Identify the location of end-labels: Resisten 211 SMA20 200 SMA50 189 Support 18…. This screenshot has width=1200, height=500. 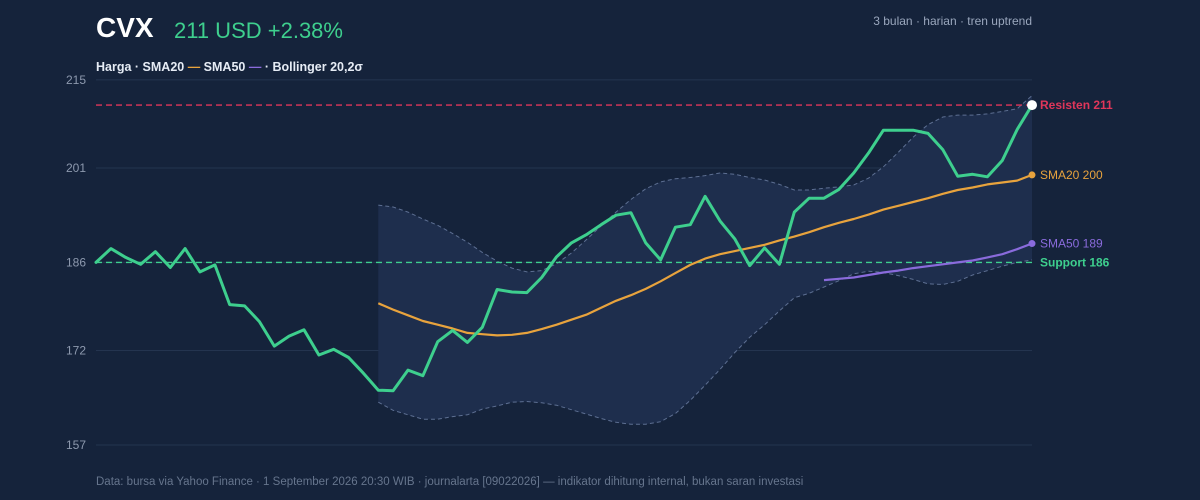
(1076, 183).